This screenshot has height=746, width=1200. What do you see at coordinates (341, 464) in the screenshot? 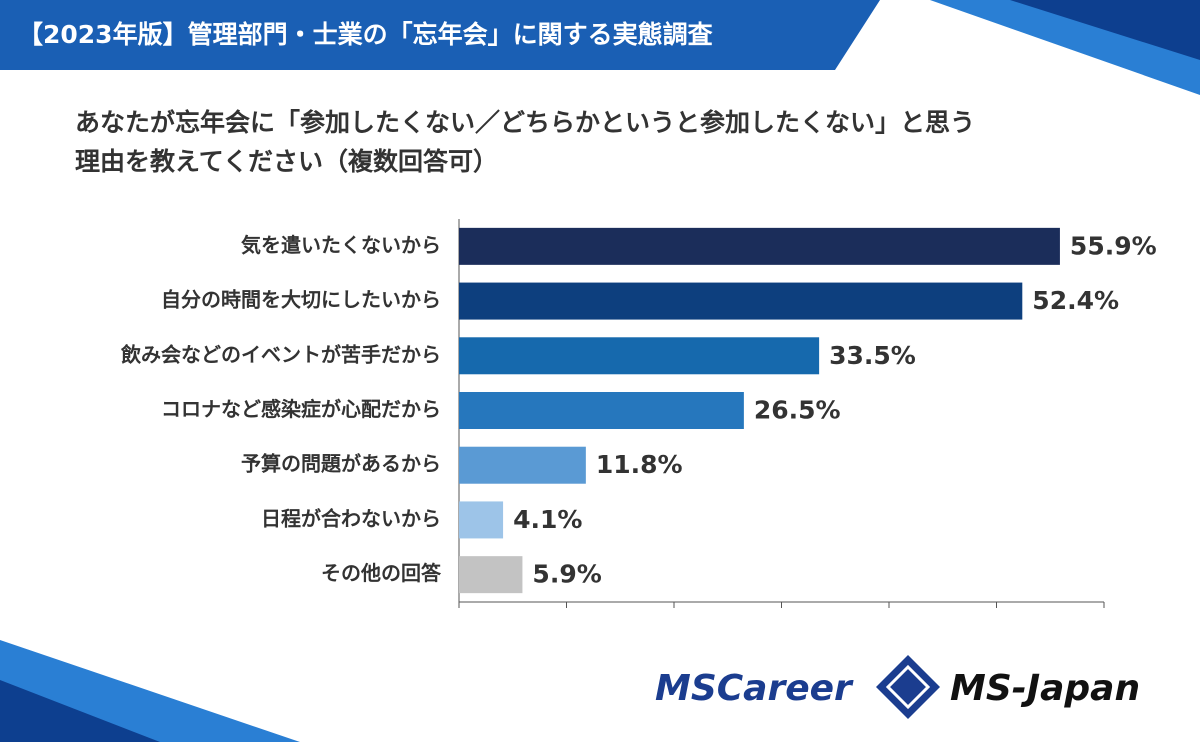
I see `y-tick-label: 予算の問題があるから` at bounding box center [341, 464].